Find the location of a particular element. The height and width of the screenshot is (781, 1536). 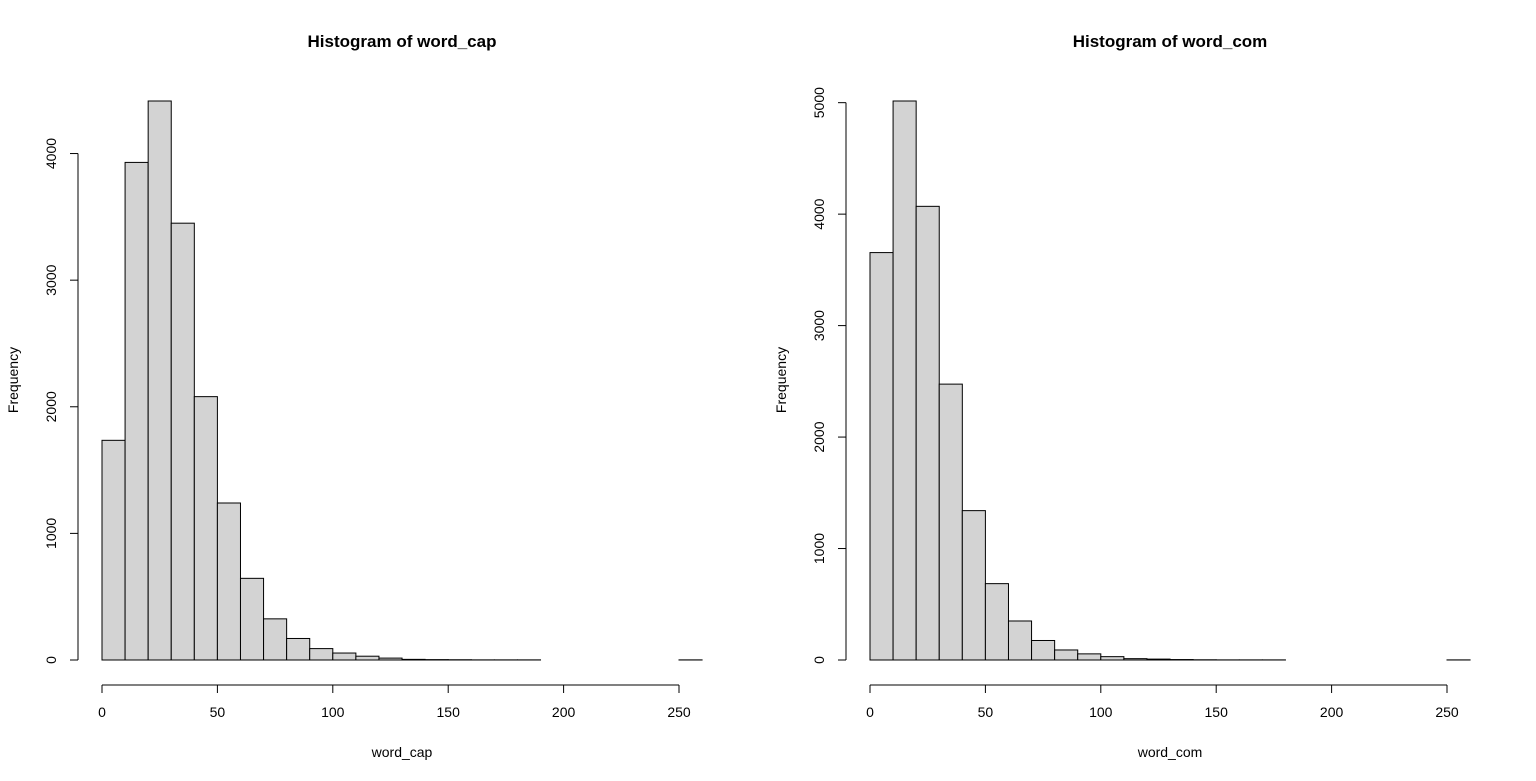

y-tick-label: 5000 is located at coordinates (819, 102).